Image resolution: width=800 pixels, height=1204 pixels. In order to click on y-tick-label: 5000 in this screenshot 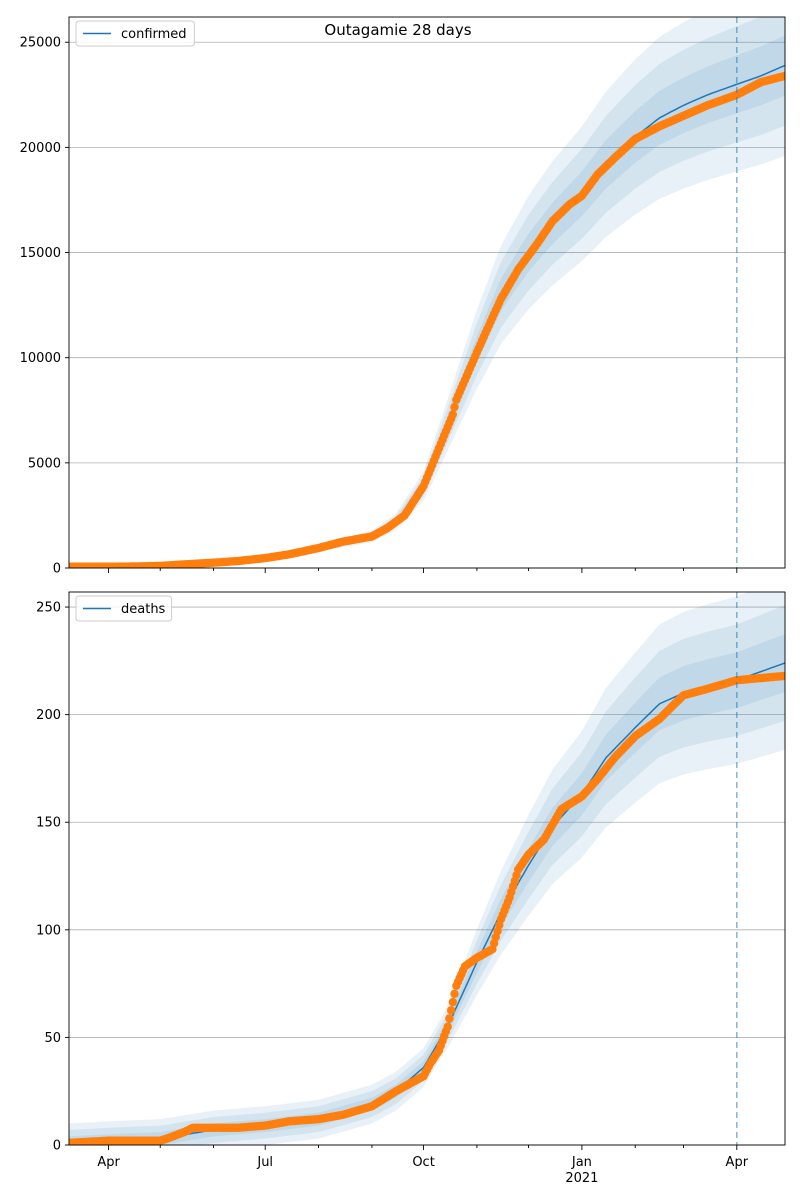, I will do `click(44, 463)`.